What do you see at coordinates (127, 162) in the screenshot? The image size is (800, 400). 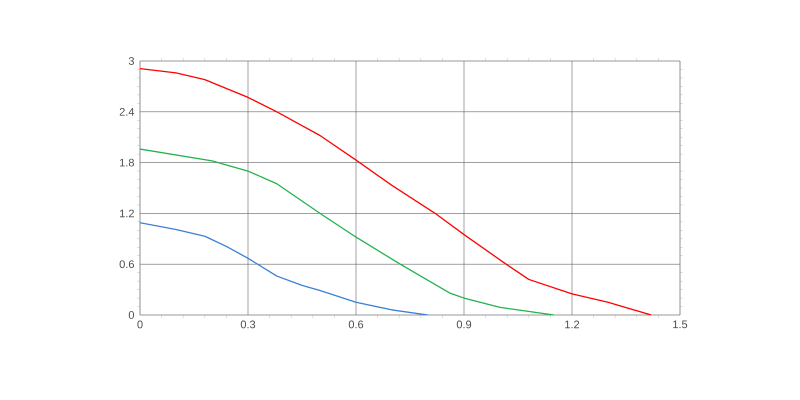 I see `y-tick-label: 1.8` at bounding box center [127, 162].